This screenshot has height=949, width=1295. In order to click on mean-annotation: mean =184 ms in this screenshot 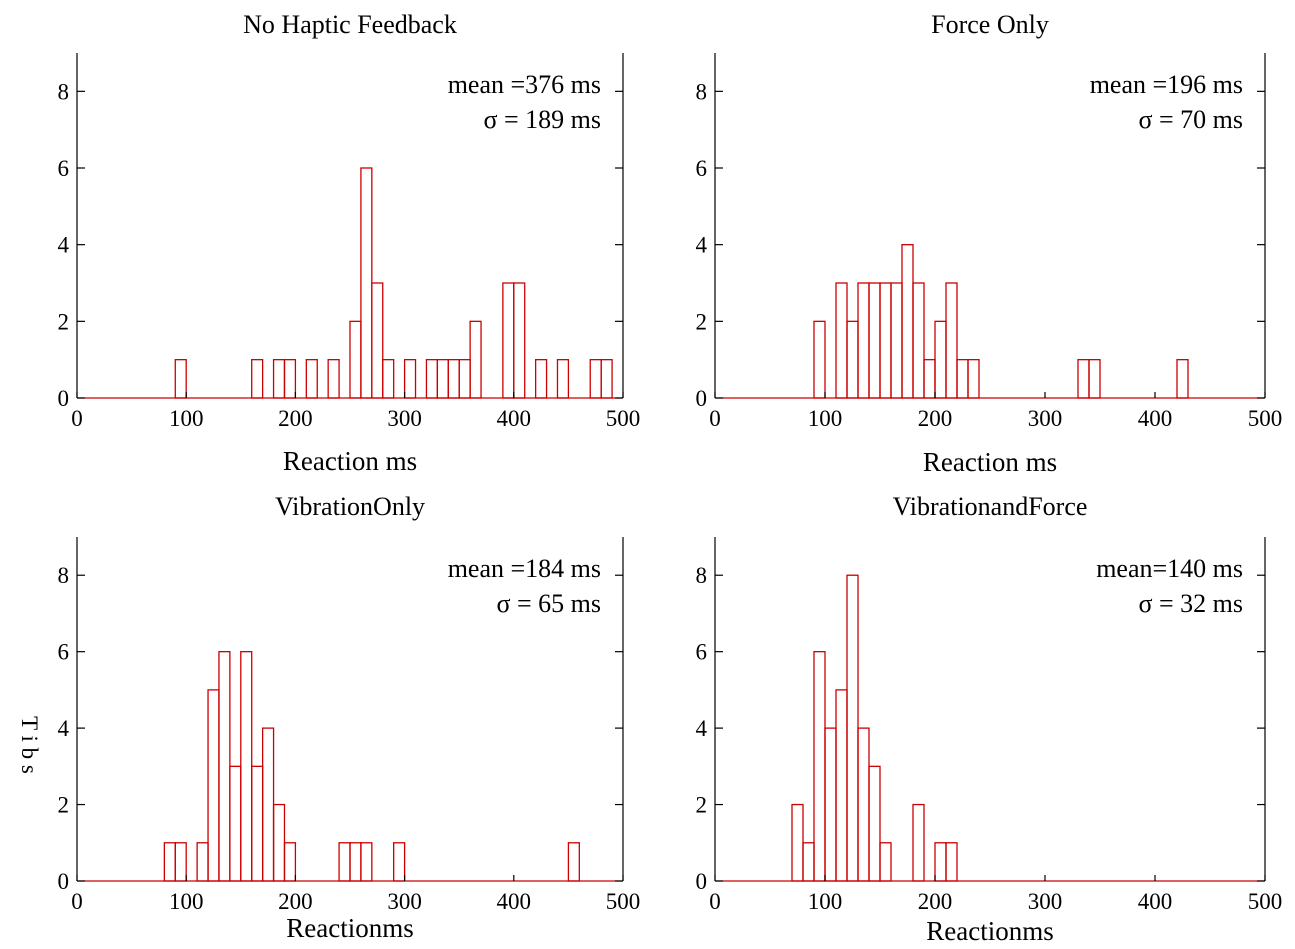, I will do `click(524, 568)`.